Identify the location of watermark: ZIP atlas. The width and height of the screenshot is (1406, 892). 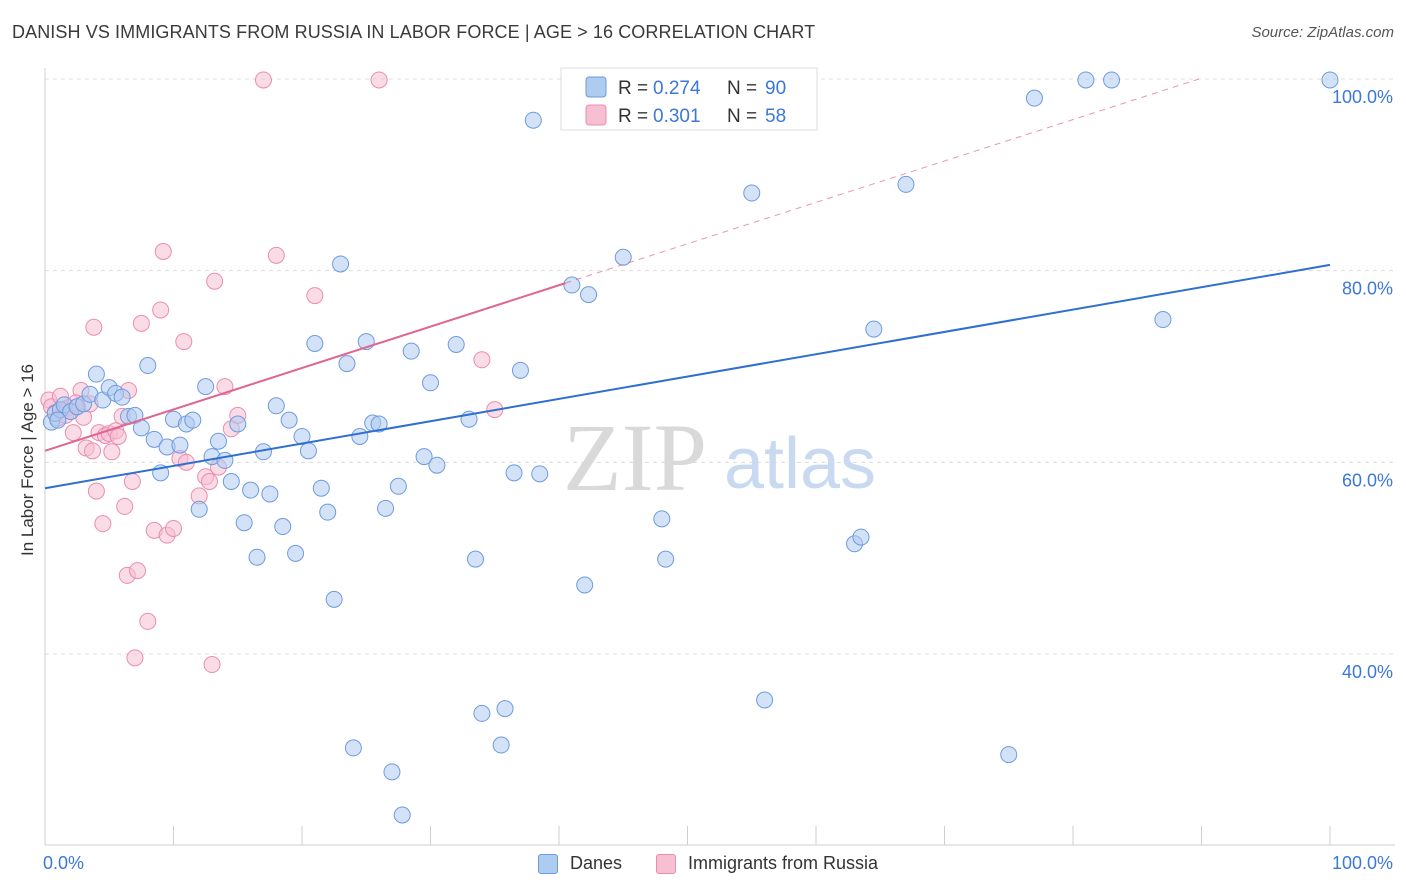
(719, 457).